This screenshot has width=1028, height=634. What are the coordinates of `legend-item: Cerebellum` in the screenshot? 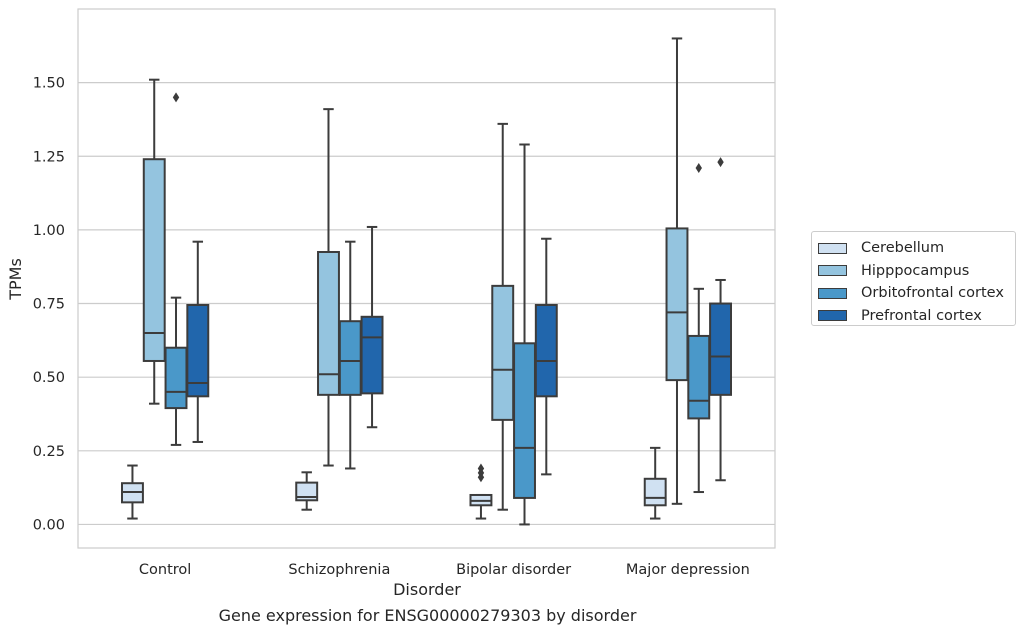 It's located at (913, 248).